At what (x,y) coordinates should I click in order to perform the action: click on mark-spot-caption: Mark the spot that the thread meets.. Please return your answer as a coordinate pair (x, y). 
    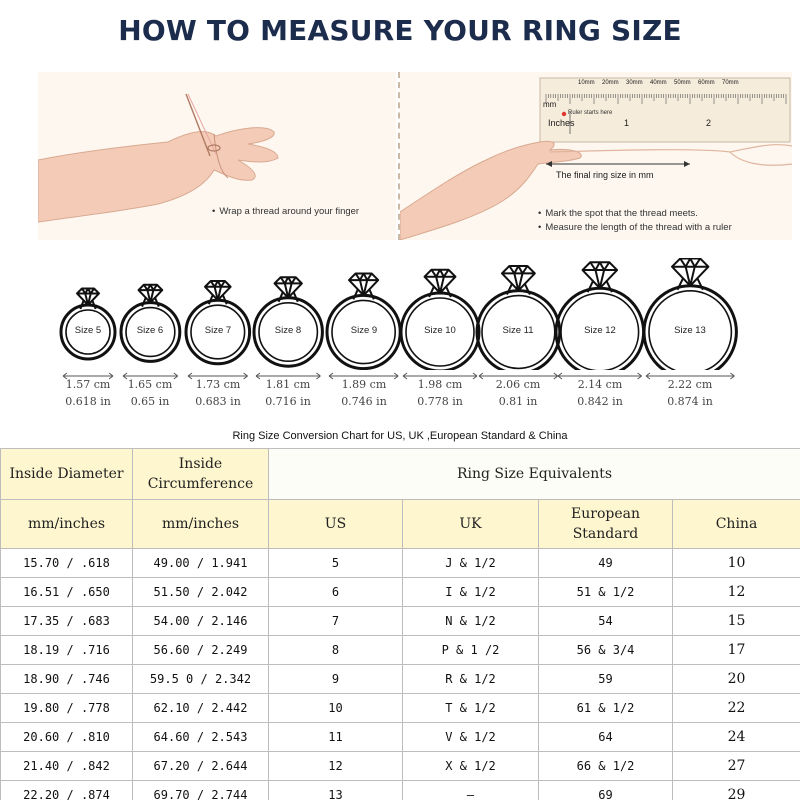
    Looking at the image, I should click on (618, 213).